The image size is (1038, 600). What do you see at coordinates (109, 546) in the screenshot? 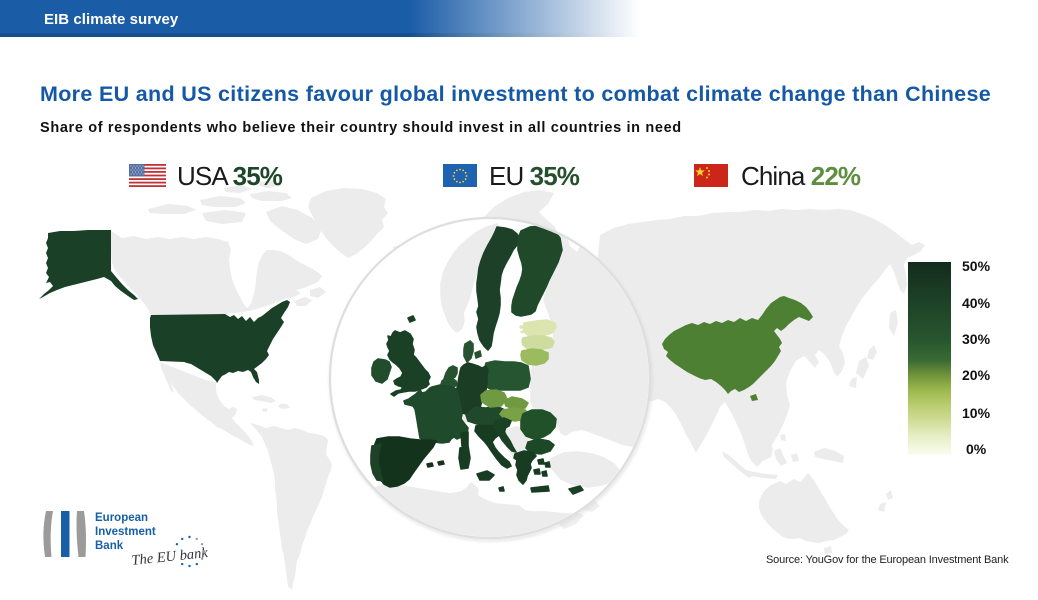
I see `svg-text: Bank` at bounding box center [109, 546].